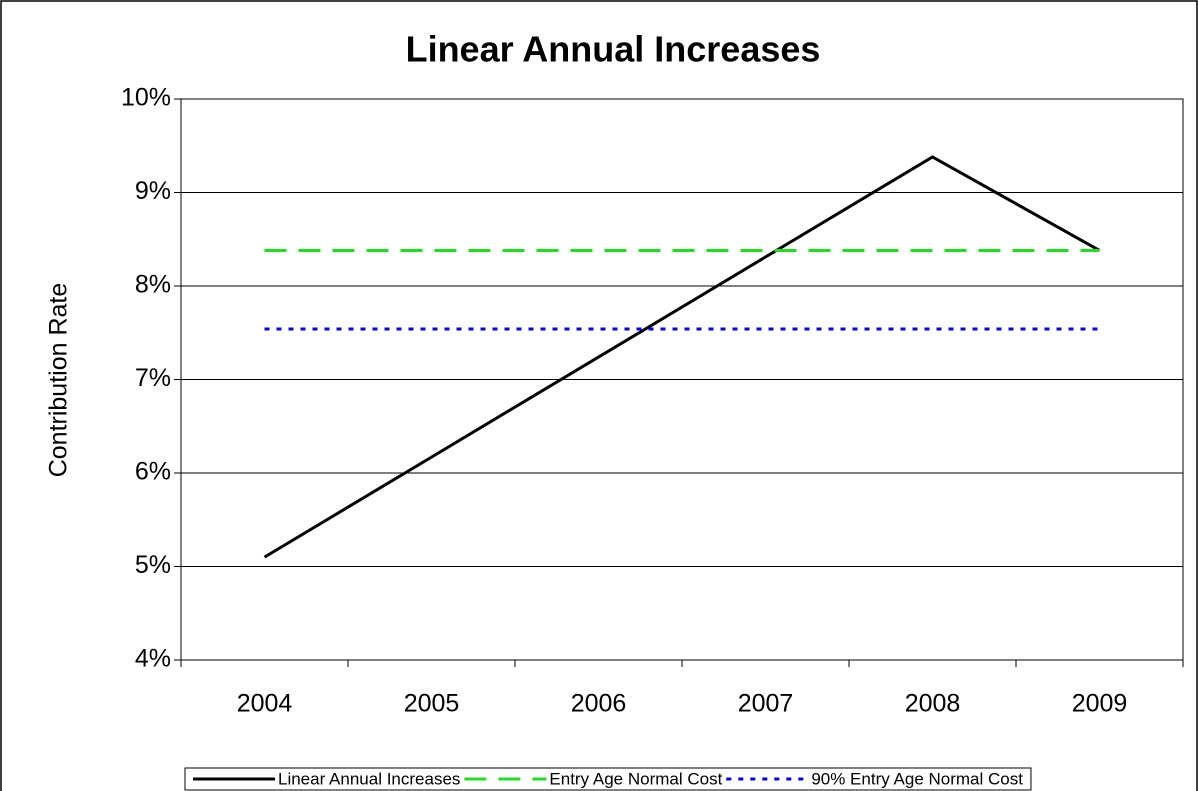 This screenshot has width=1198, height=791. What do you see at coordinates (153, 285) in the screenshot?
I see `y-tick-label: 8%` at bounding box center [153, 285].